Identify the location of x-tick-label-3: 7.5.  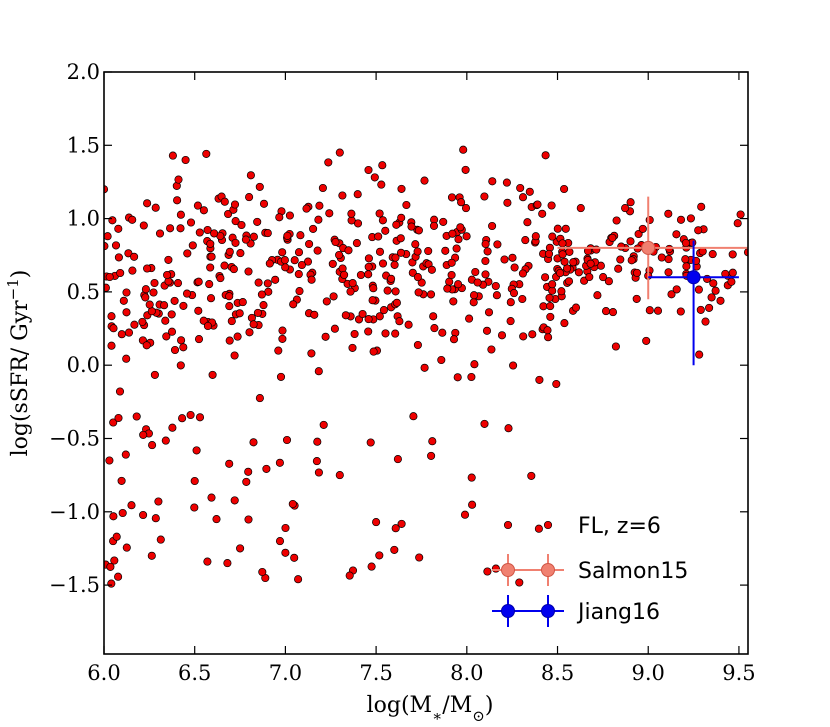
(375, 673).